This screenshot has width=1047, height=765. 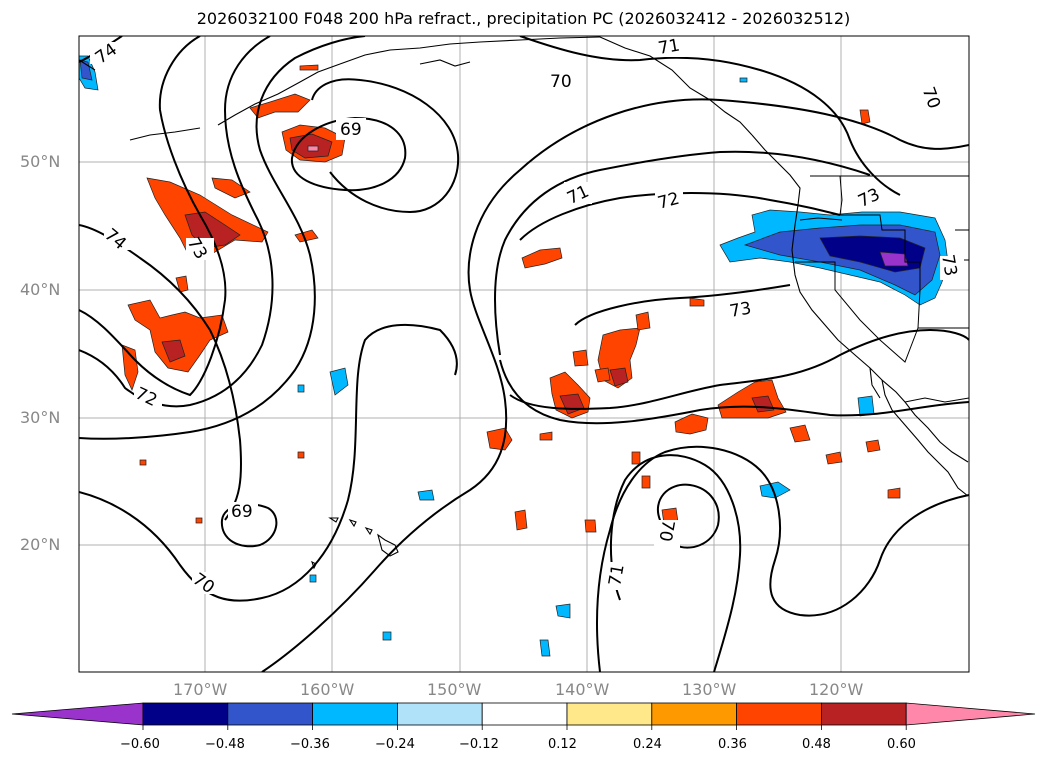 What do you see at coordinates (836, 689) in the screenshot?
I see `lon-label-120w: 120°W` at bounding box center [836, 689].